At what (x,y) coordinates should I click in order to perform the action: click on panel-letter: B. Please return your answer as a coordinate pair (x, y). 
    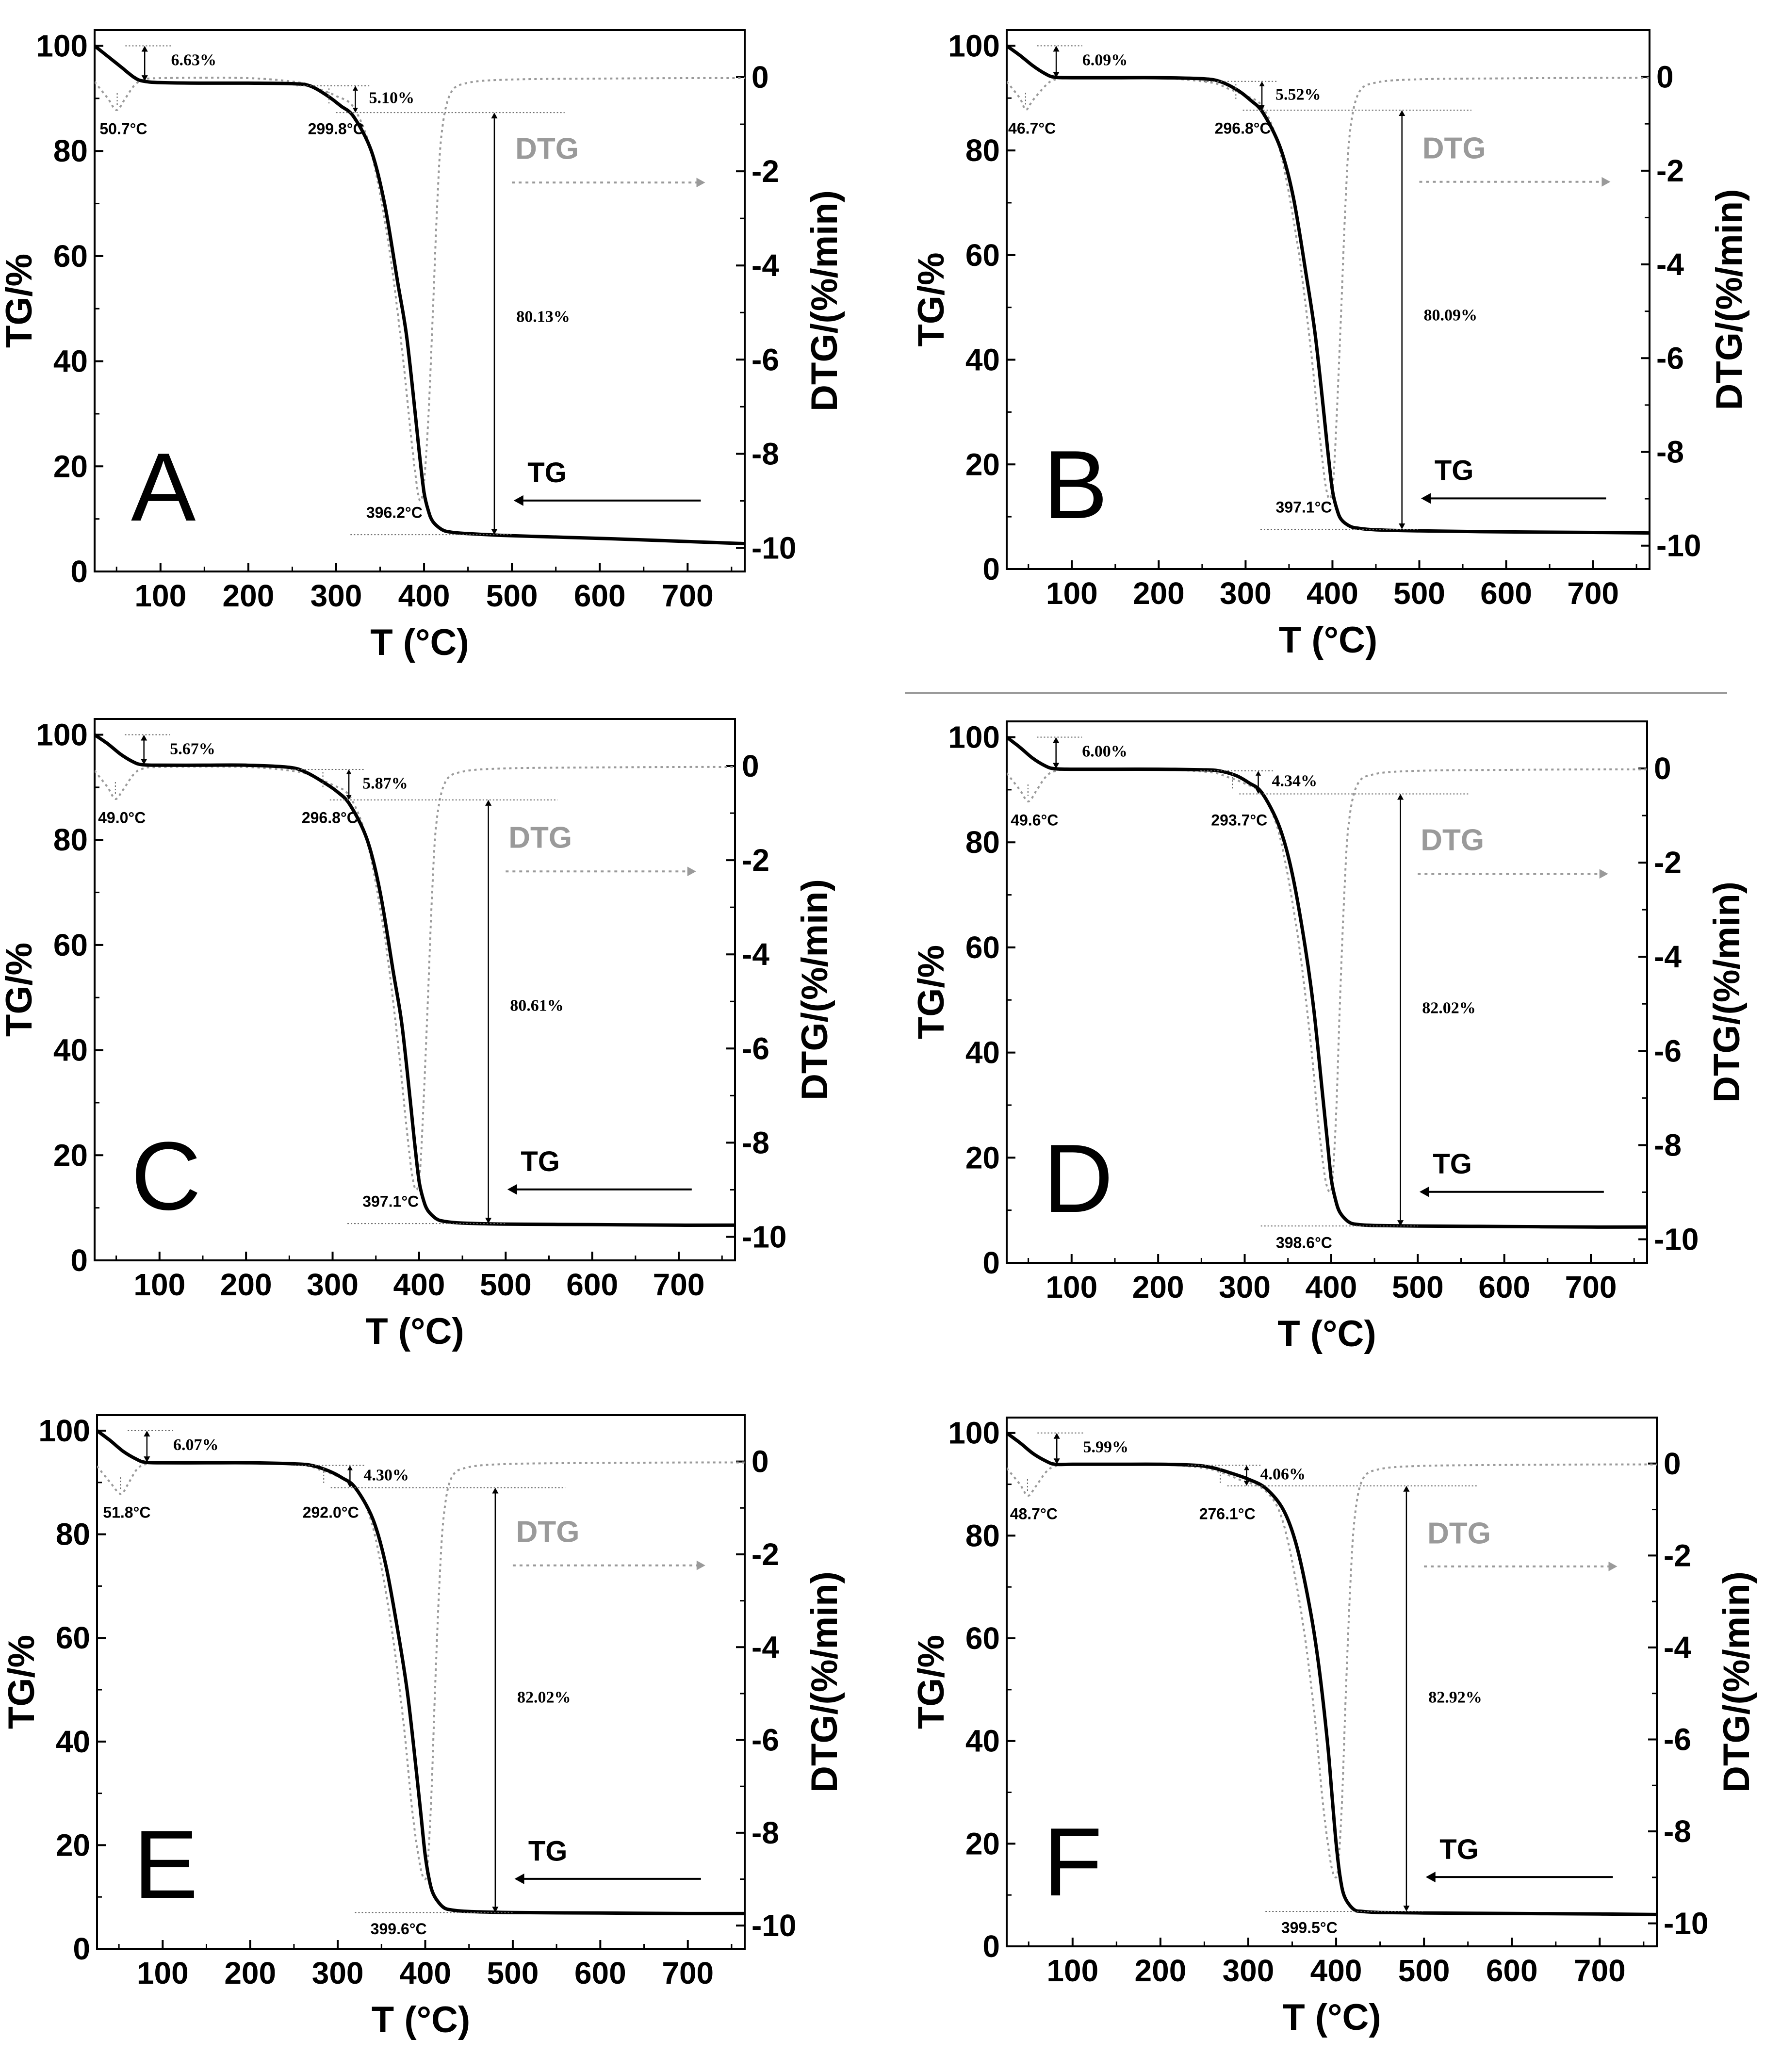
    Looking at the image, I should click on (1075, 485).